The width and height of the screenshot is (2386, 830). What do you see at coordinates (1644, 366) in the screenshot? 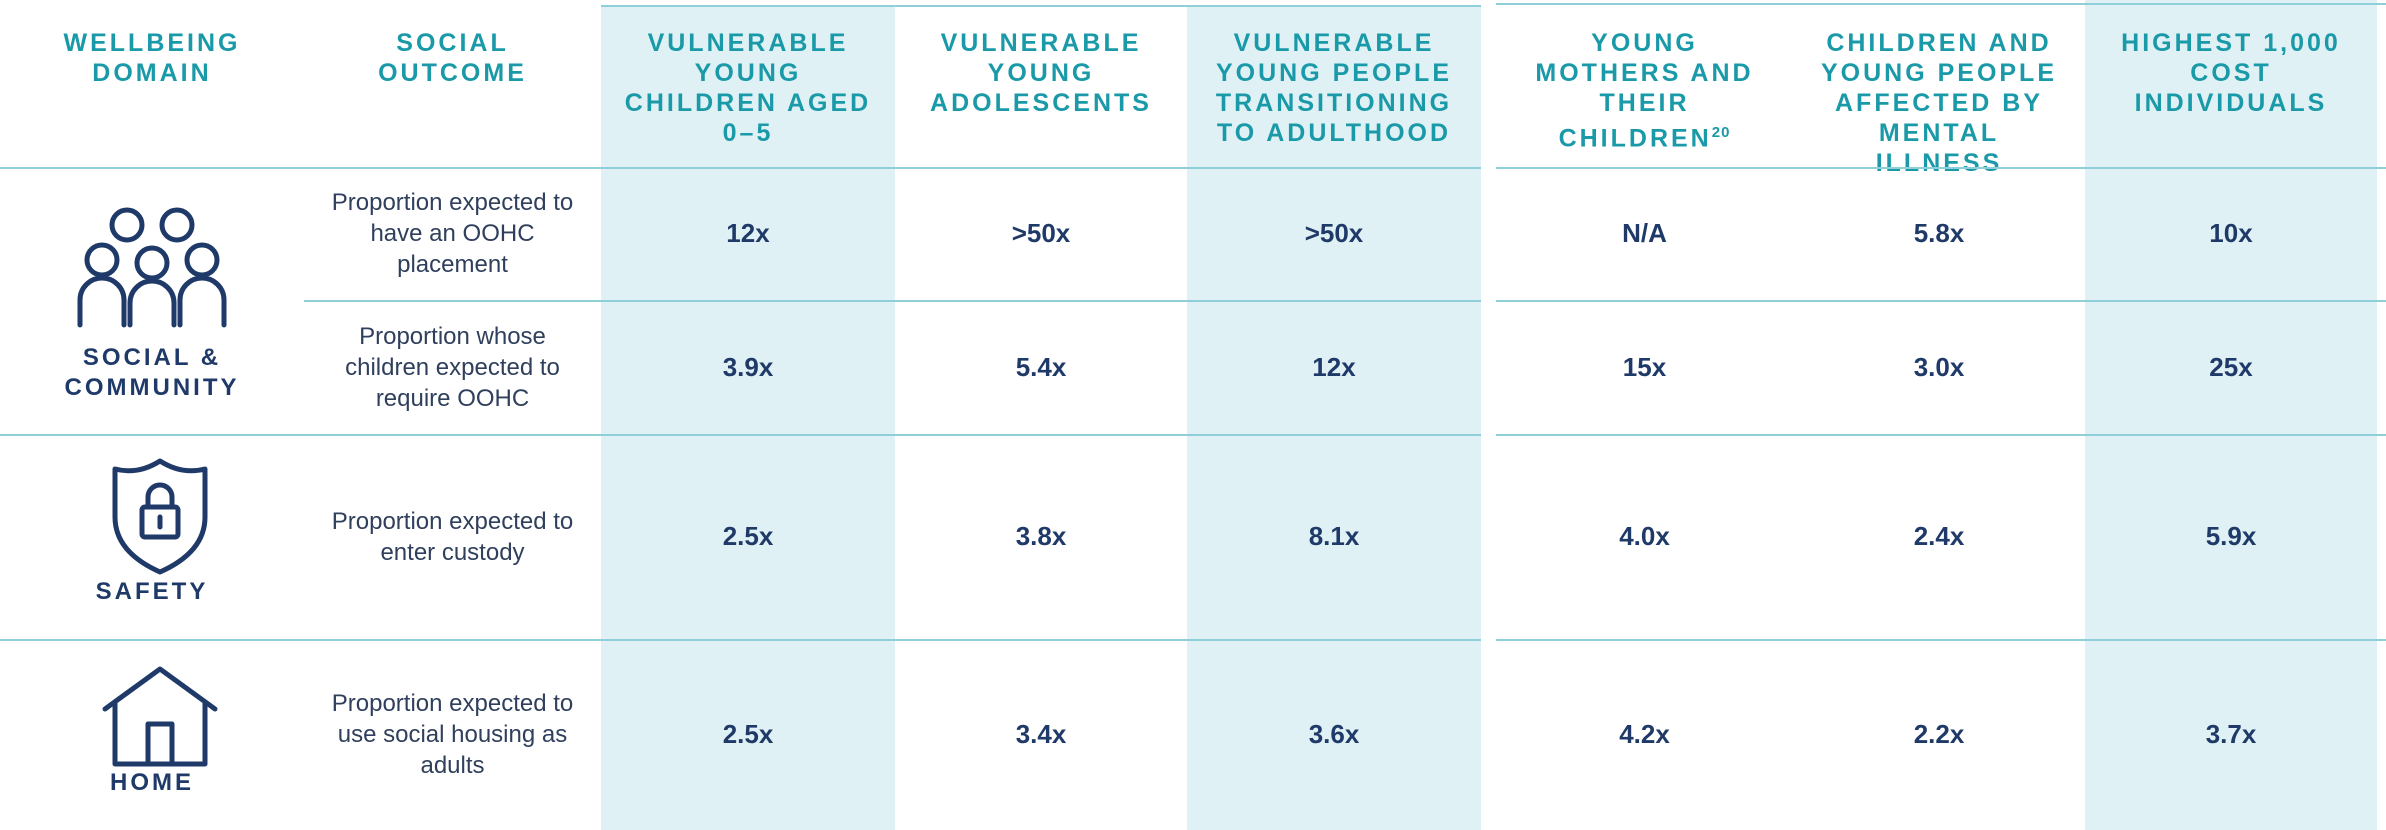
I see `value-cell: 15x` at bounding box center [1644, 366].